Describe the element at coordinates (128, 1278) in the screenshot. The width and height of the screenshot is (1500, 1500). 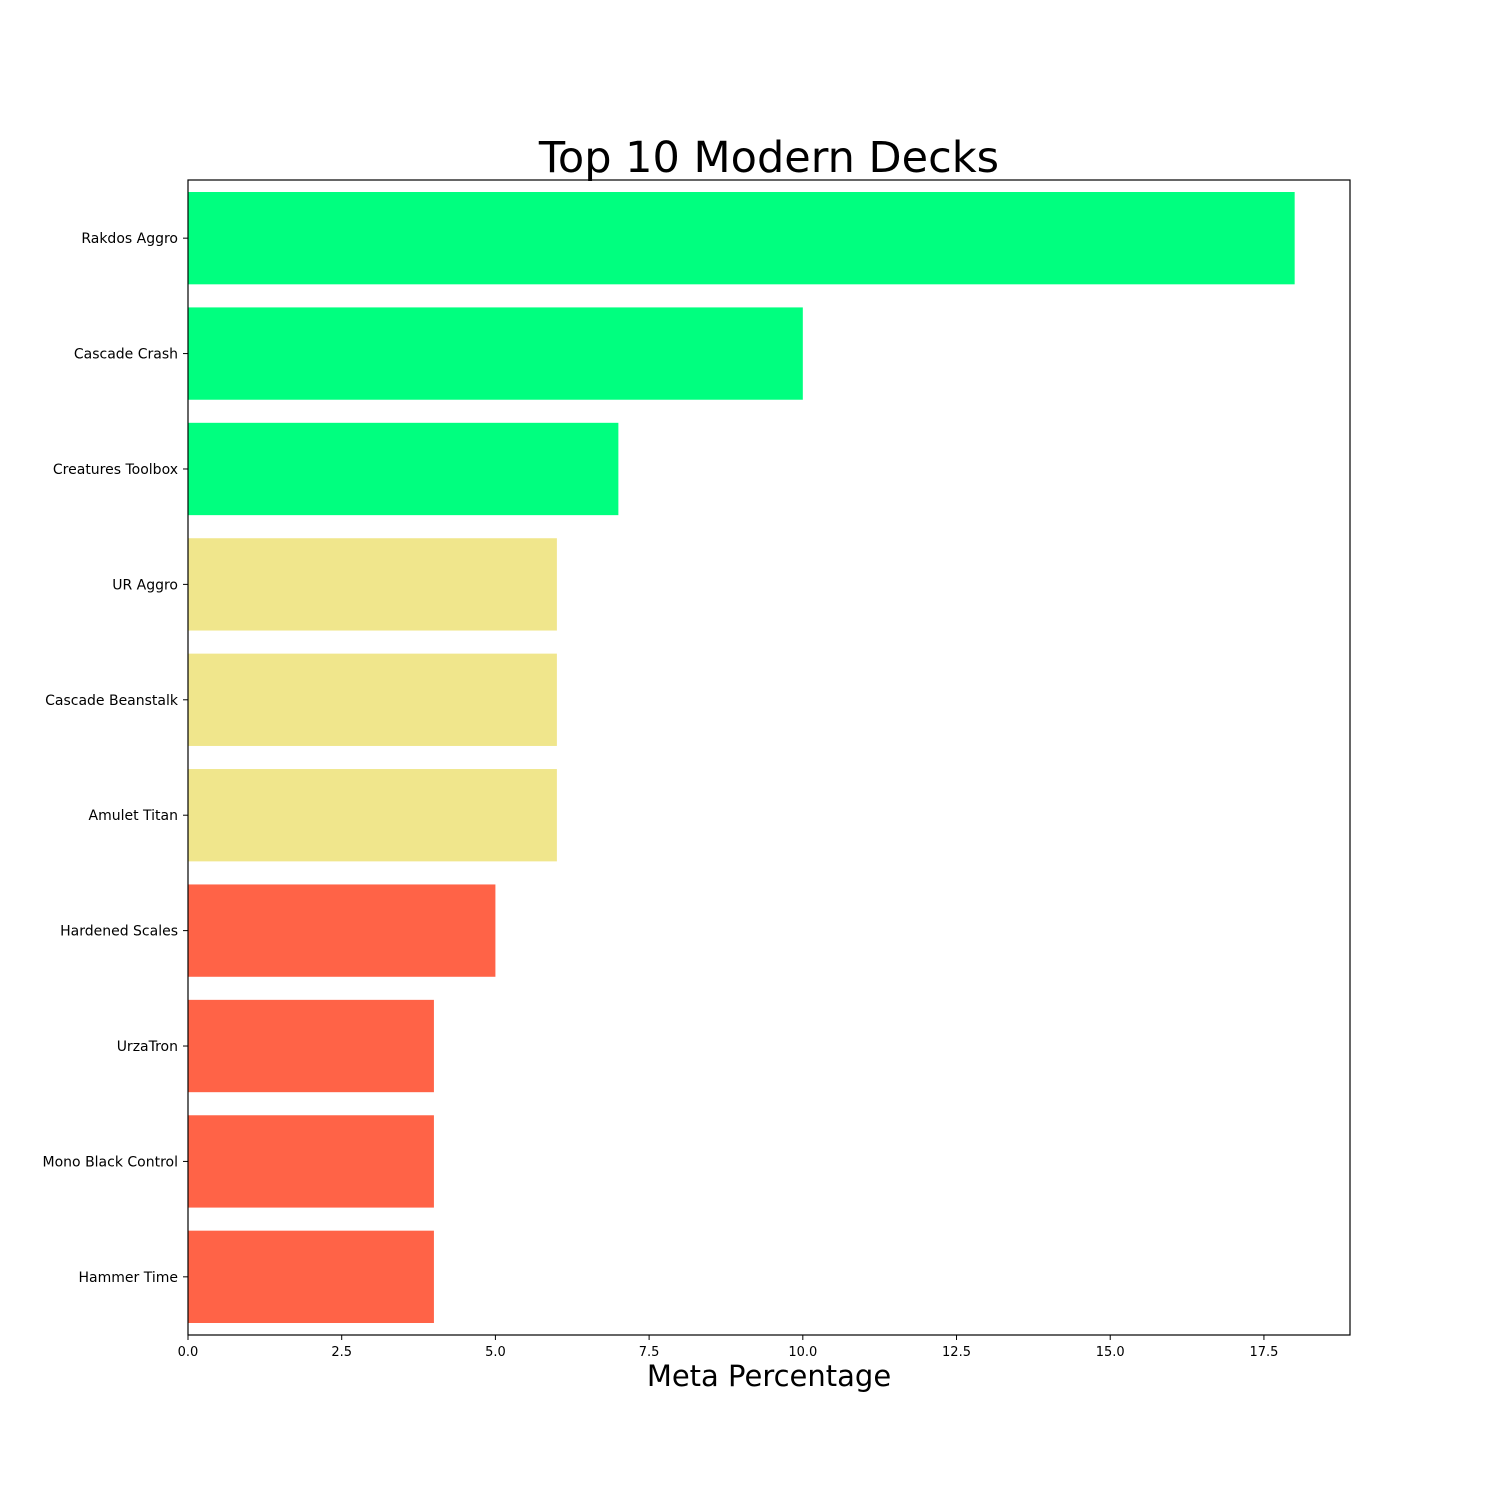
I see `y-tick-label: Hammer Time` at that location.